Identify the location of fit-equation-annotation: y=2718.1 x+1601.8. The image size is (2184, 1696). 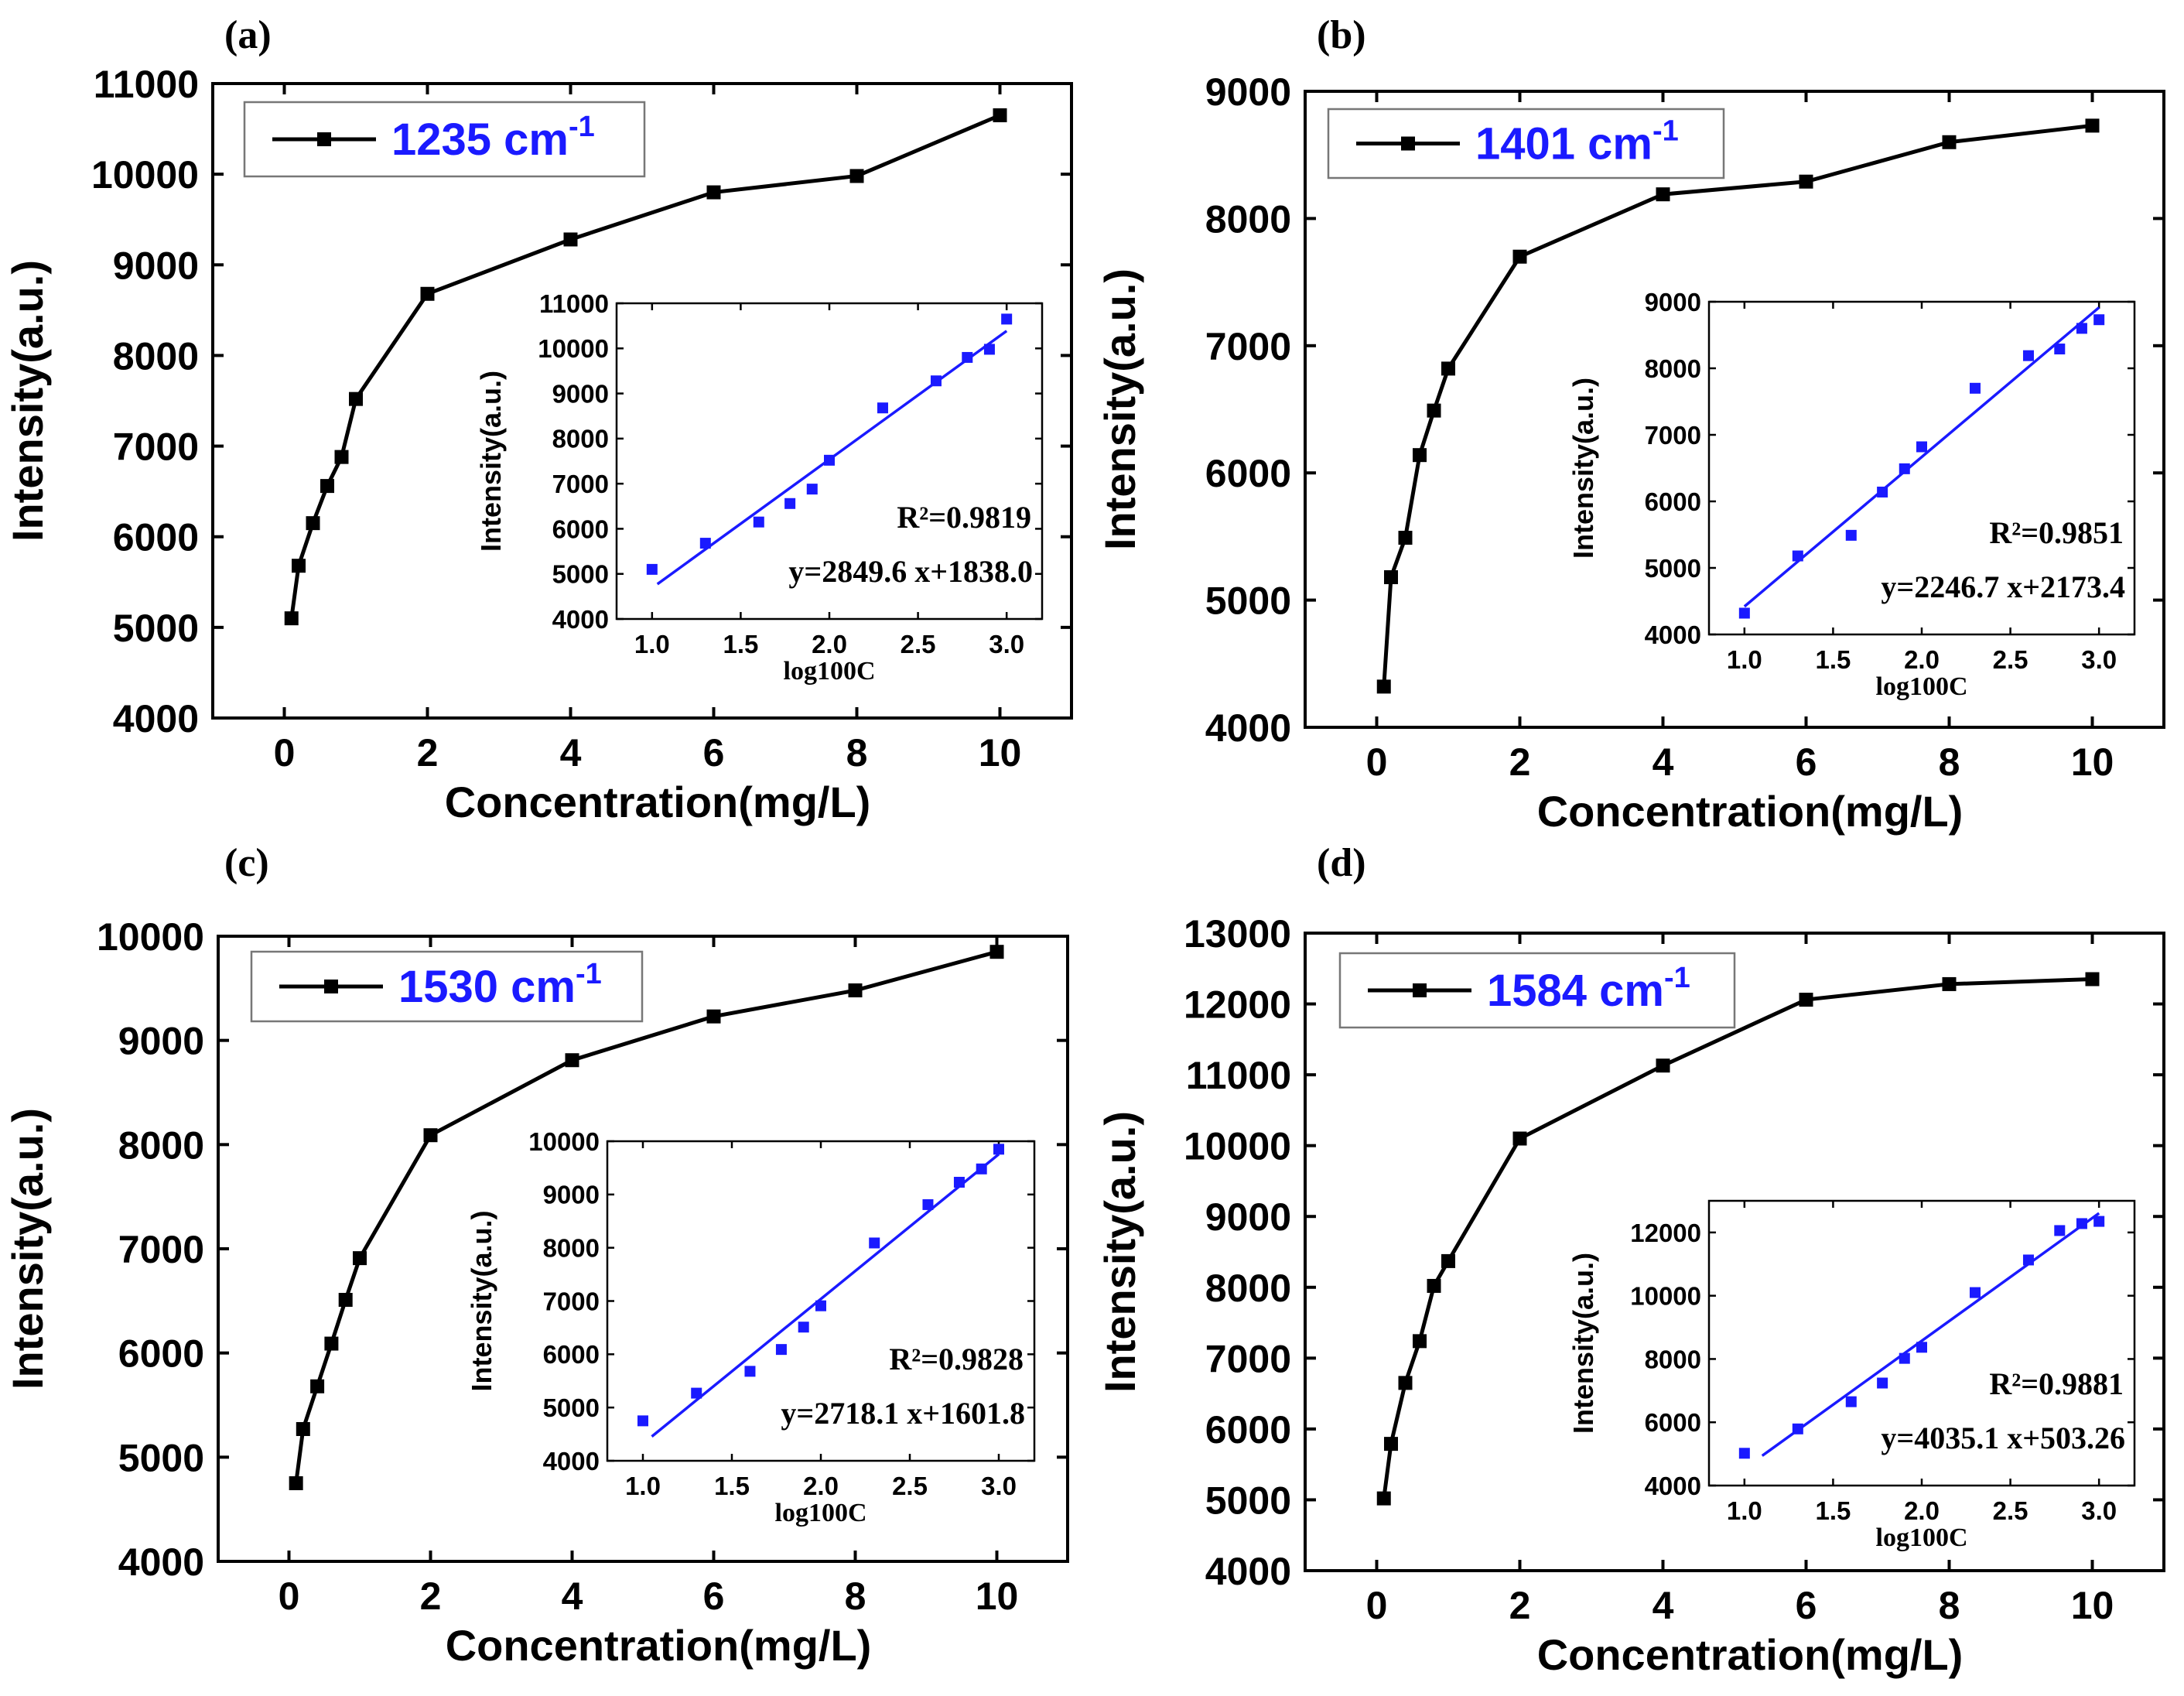
(903, 1414).